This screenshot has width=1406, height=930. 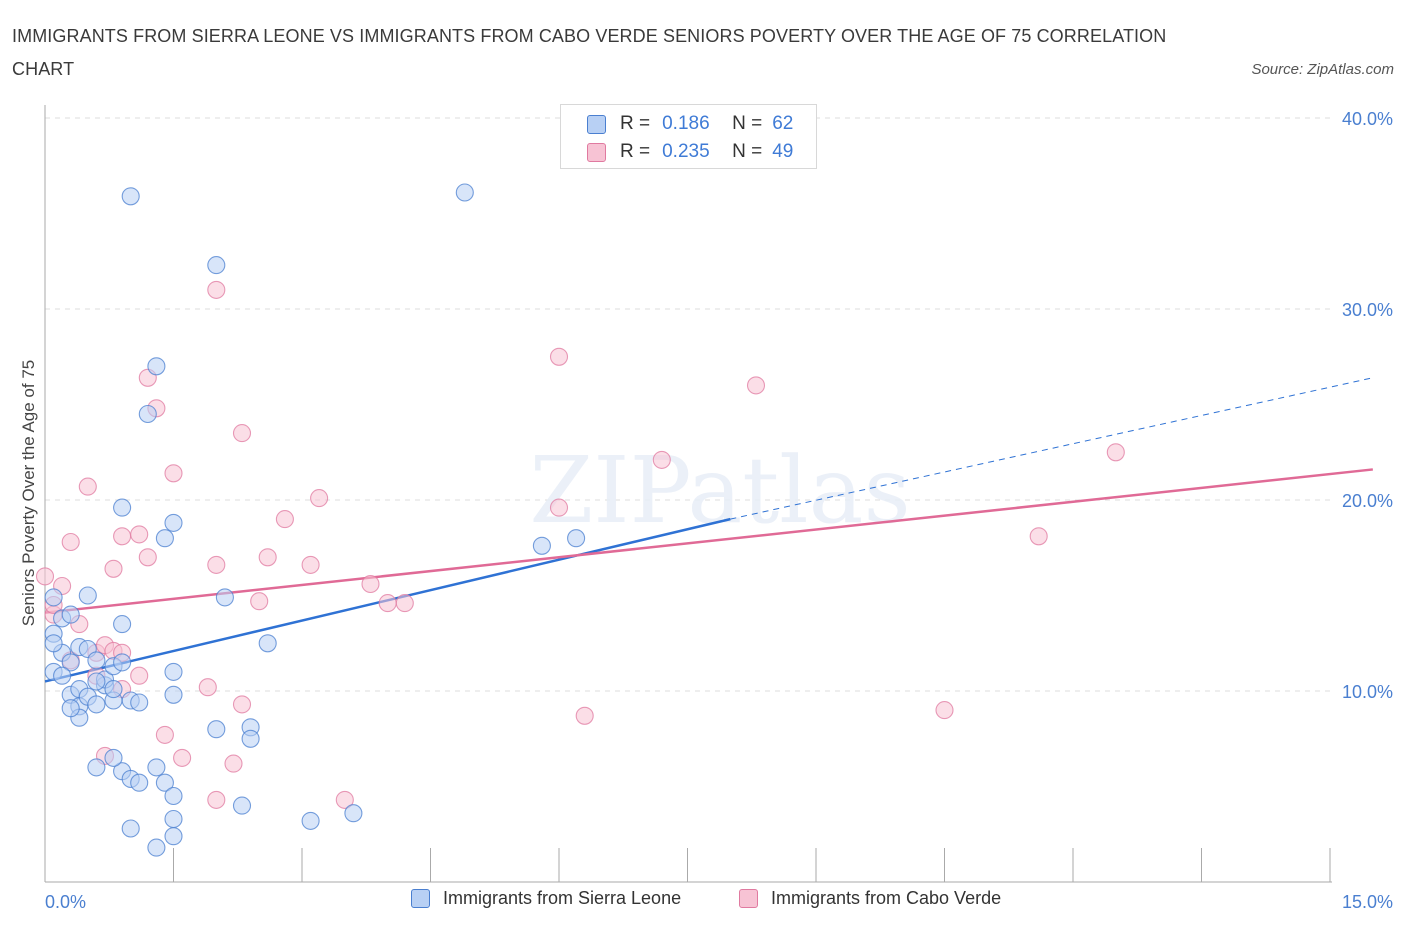 I want to click on y-tick-label: 30.0%, so click(x=1367, y=310).